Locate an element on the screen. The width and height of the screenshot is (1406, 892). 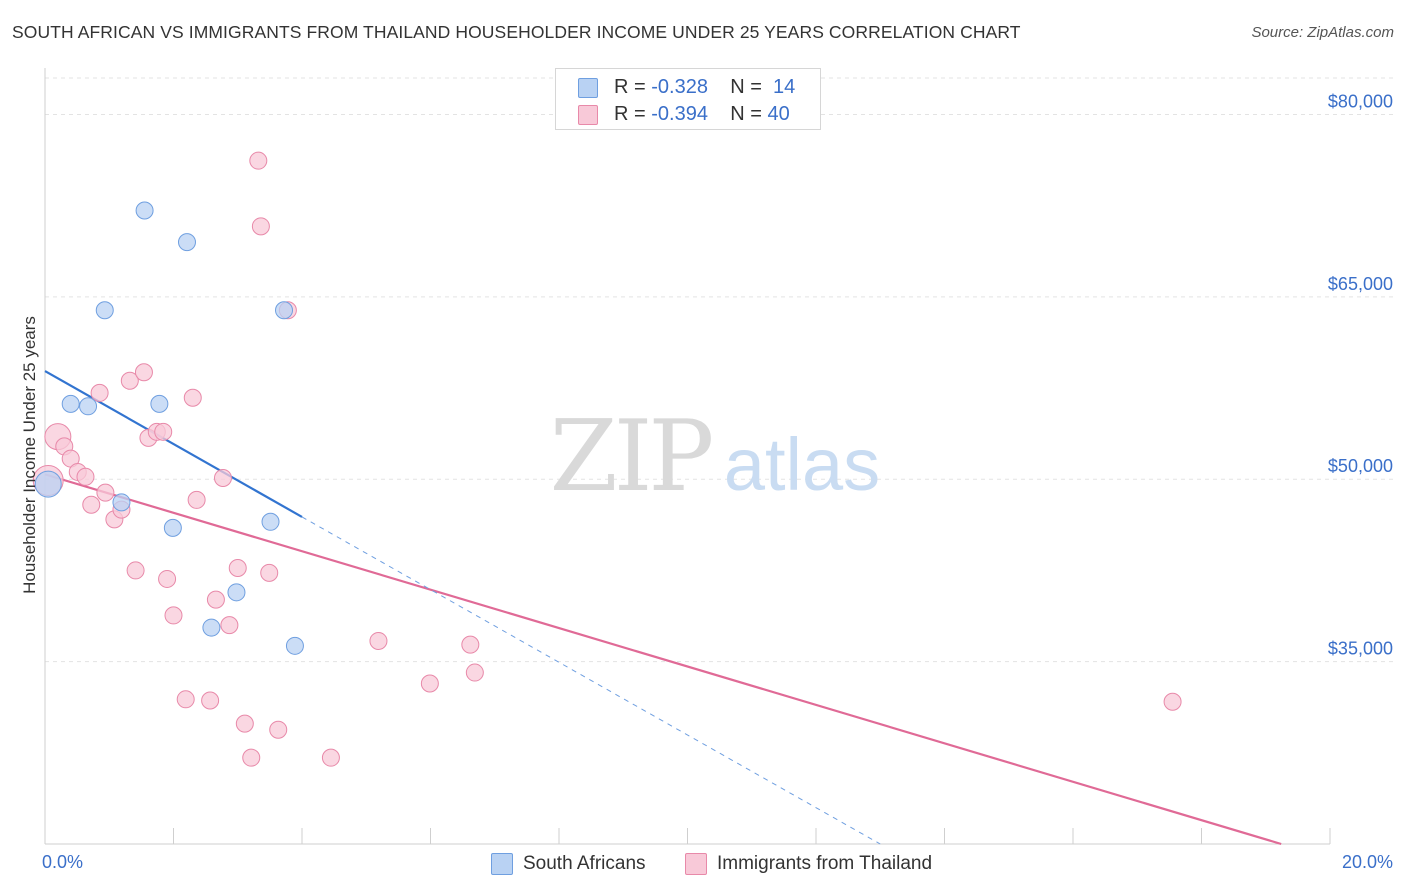
legend-swatch-thailand is located at coordinates (696, 864).